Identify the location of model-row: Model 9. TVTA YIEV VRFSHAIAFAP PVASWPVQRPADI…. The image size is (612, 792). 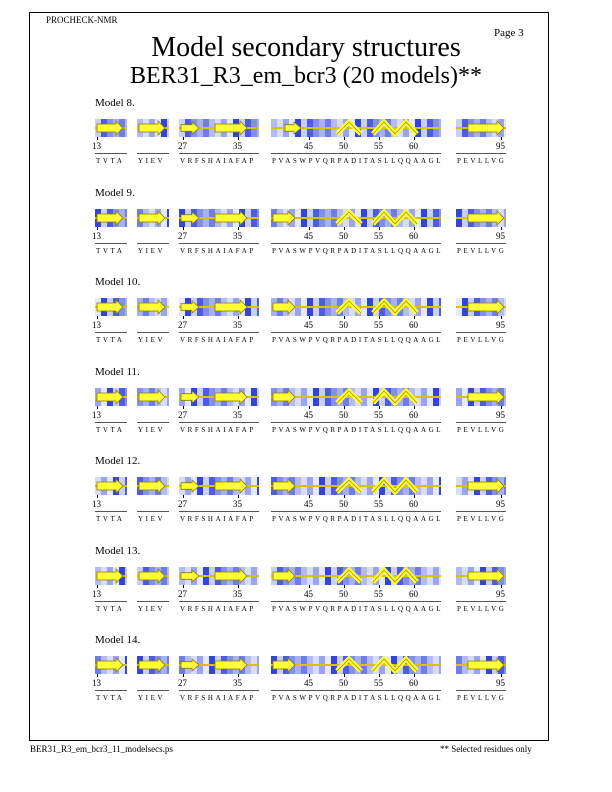
(306, 232).